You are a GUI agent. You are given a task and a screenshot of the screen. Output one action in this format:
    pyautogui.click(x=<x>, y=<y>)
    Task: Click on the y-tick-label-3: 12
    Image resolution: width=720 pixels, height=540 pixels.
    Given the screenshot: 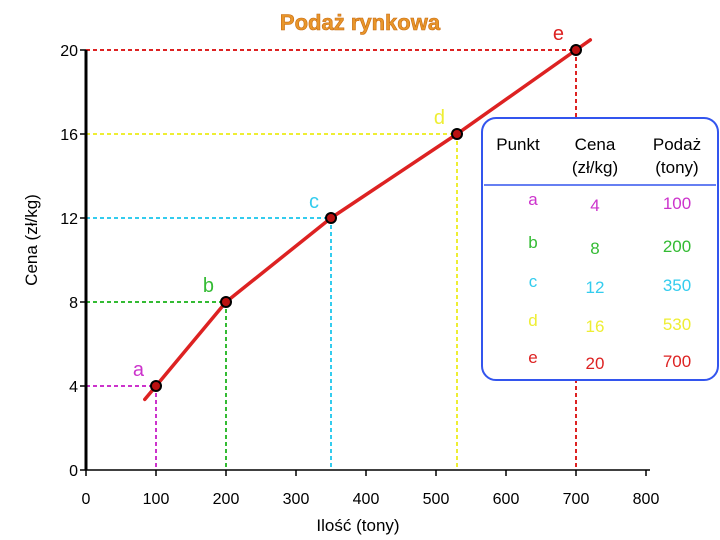 What is the action you would take?
    pyautogui.click(x=69, y=219)
    